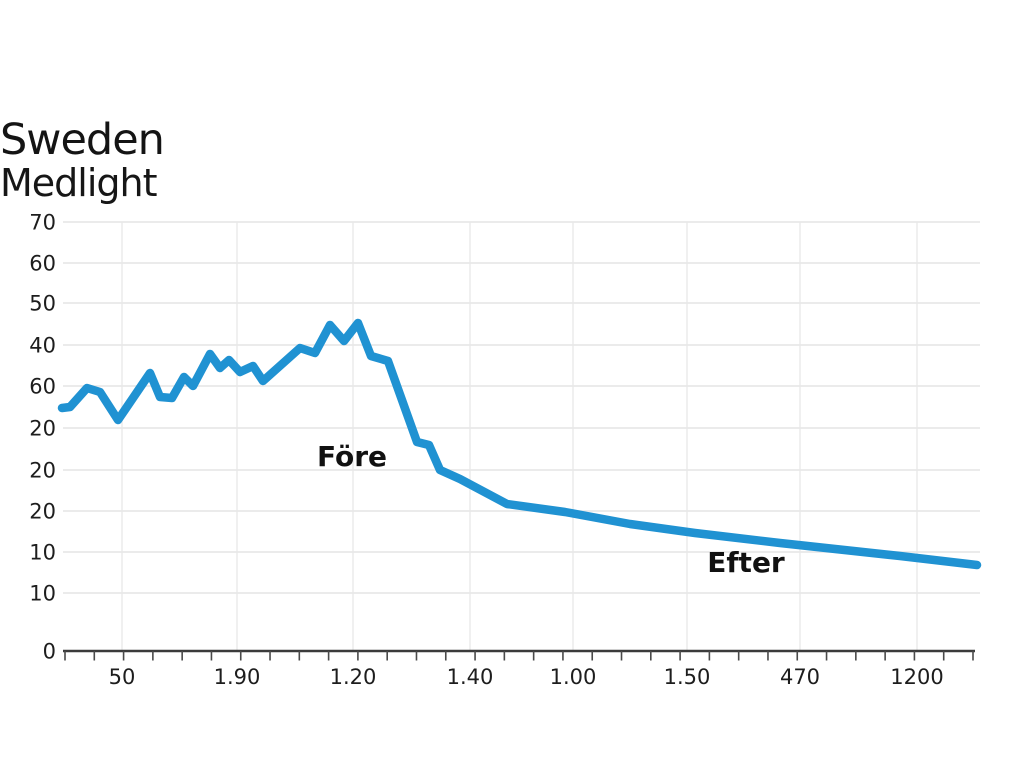 This screenshot has width=1024, height=768. I want to click on y-tick-label: 50, so click(42, 304).